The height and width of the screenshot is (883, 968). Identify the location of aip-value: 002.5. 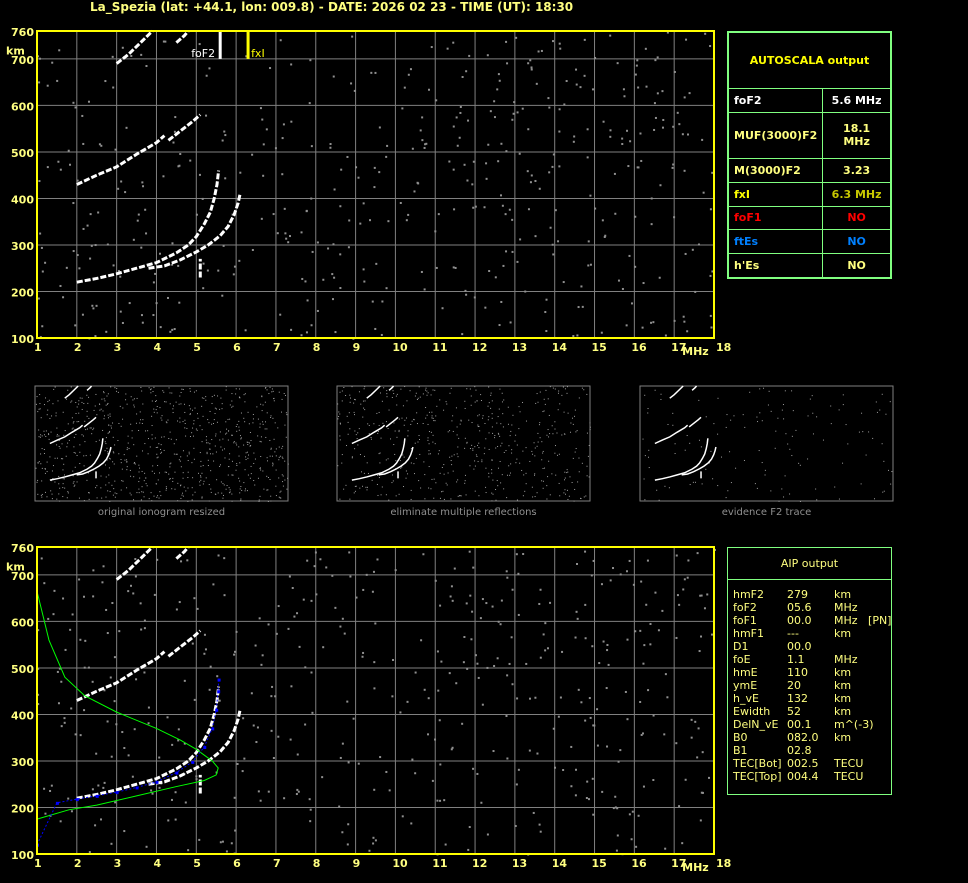
(803, 763).